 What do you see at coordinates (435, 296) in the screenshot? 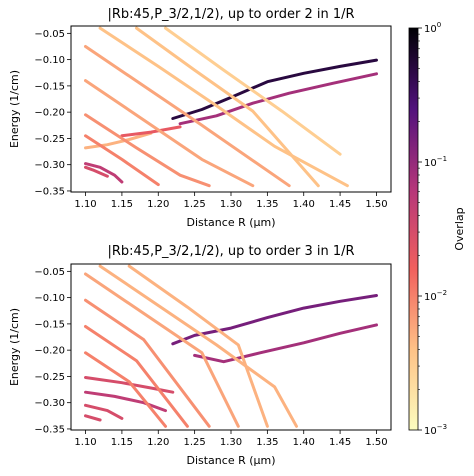
I see `colorbar-tick-label: 10⁻²` at bounding box center [435, 296].